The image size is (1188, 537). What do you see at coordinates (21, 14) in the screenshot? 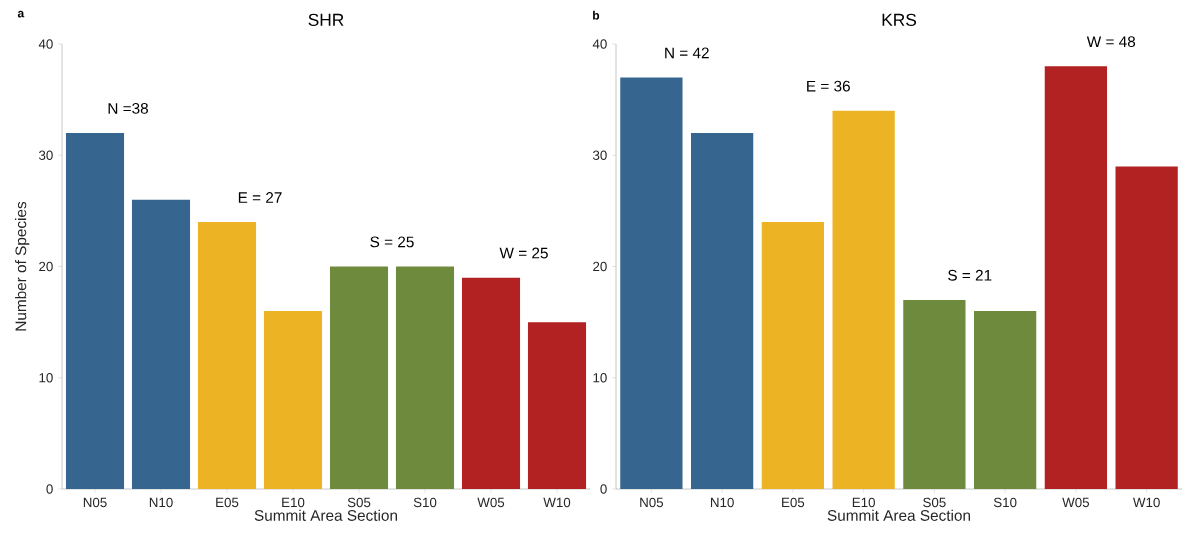
I see `text: a` at bounding box center [21, 14].